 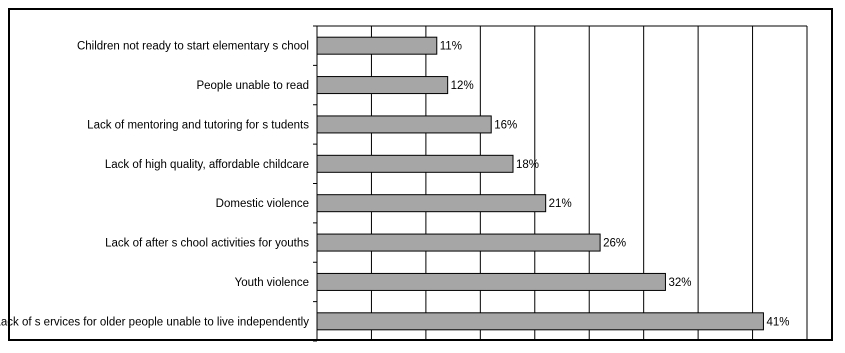 I want to click on category-label: Domestic violence, so click(x=262, y=204).